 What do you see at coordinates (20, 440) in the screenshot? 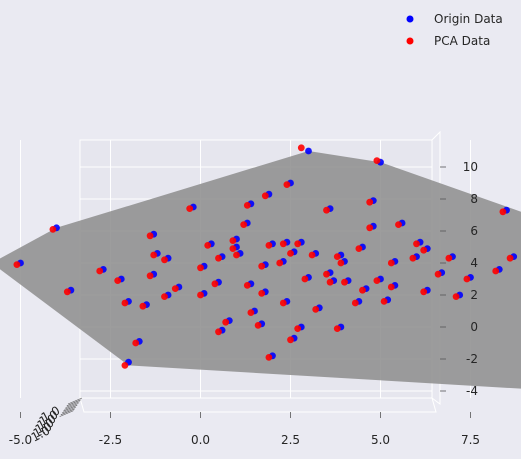
I see `x-tick-label-0: -5.0` at bounding box center [20, 440].